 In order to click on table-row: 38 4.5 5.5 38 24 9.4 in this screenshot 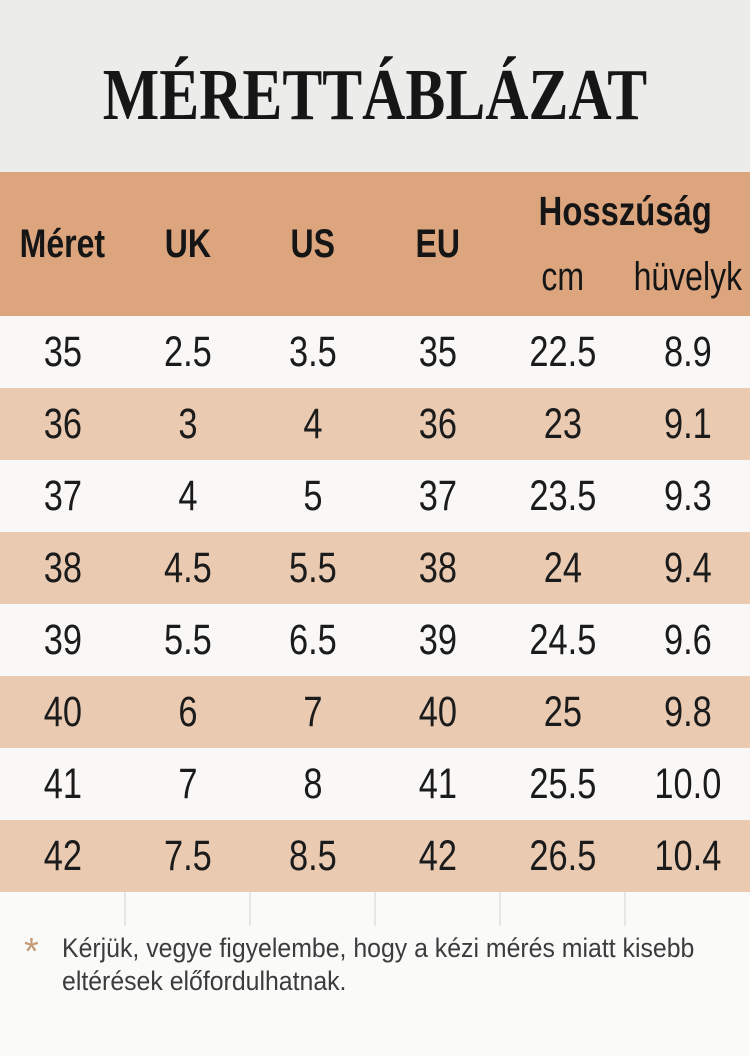, I will do `click(375, 568)`.